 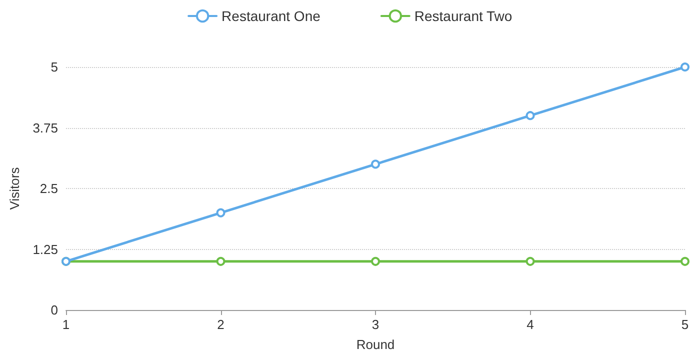 What do you see at coordinates (685, 324) in the screenshot?
I see `x-tick-label: 5` at bounding box center [685, 324].